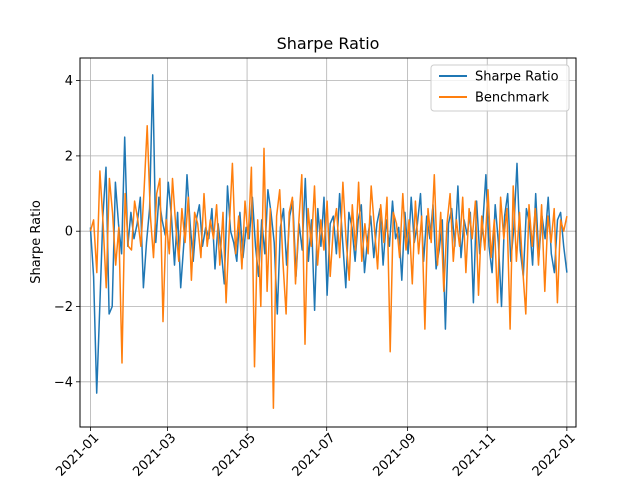  I want to click on y-axis-ticks: −4 −2 0 2 4, so click(67, 232).